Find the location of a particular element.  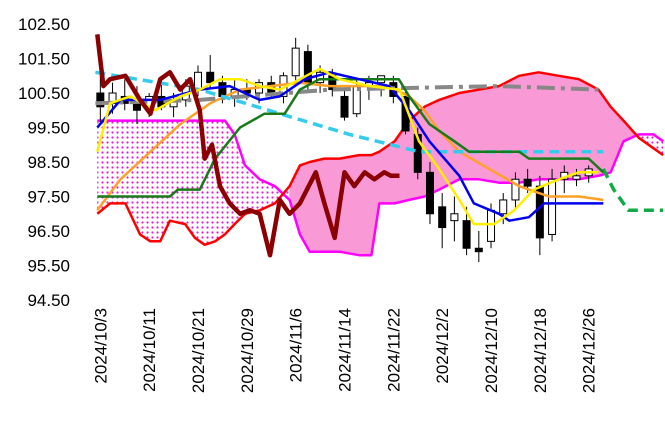

x-tick-label: 2024/10/21 is located at coordinates (198, 350).